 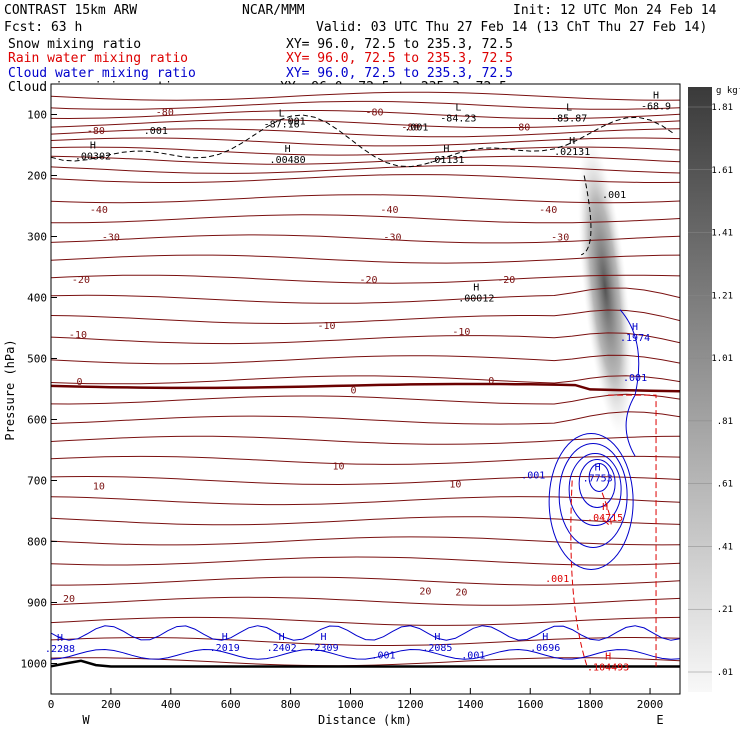 What do you see at coordinates (598, 478) in the screenshot?
I see `extremum-value: .7753` at bounding box center [598, 478].